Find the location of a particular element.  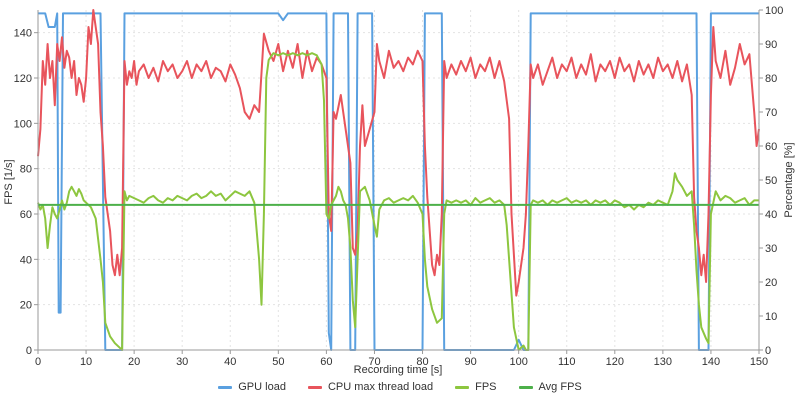

legend-label-fps: FPS is located at coordinates (486, 387).